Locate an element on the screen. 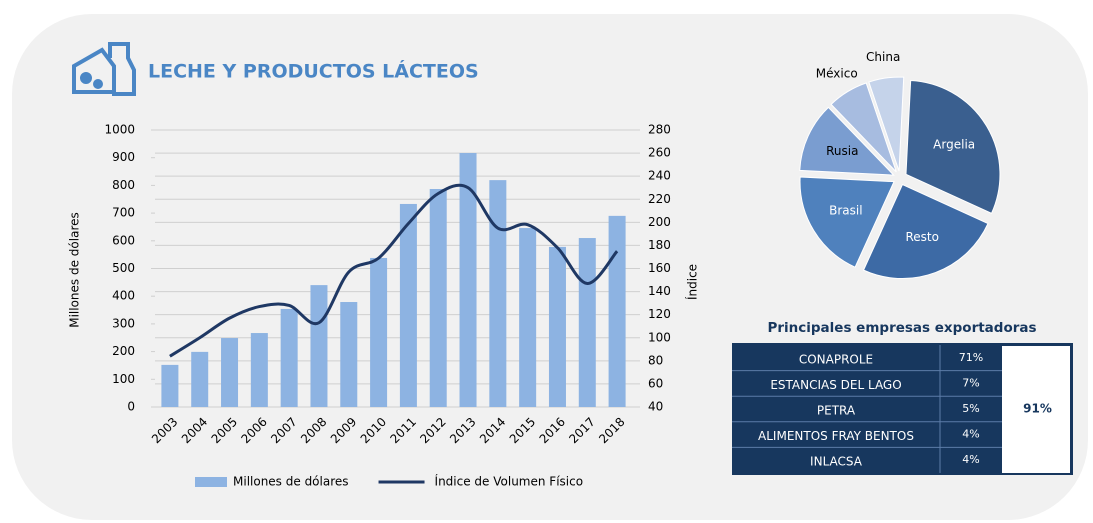 The height and width of the screenshot is (523, 1093). y2-tick-label: 40 is located at coordinates (655, 407).